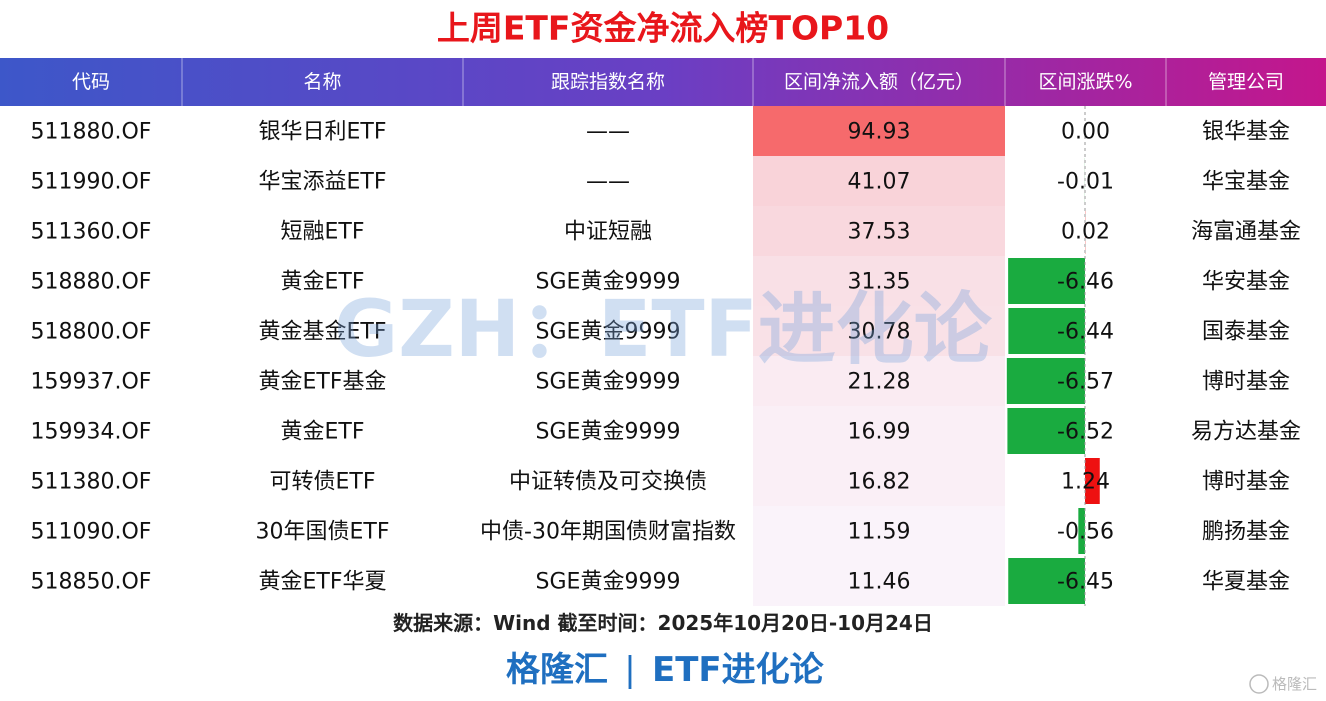 The height and width of the screenshot is (701, 1326). I want to click on header-bar, so click(663, 82).